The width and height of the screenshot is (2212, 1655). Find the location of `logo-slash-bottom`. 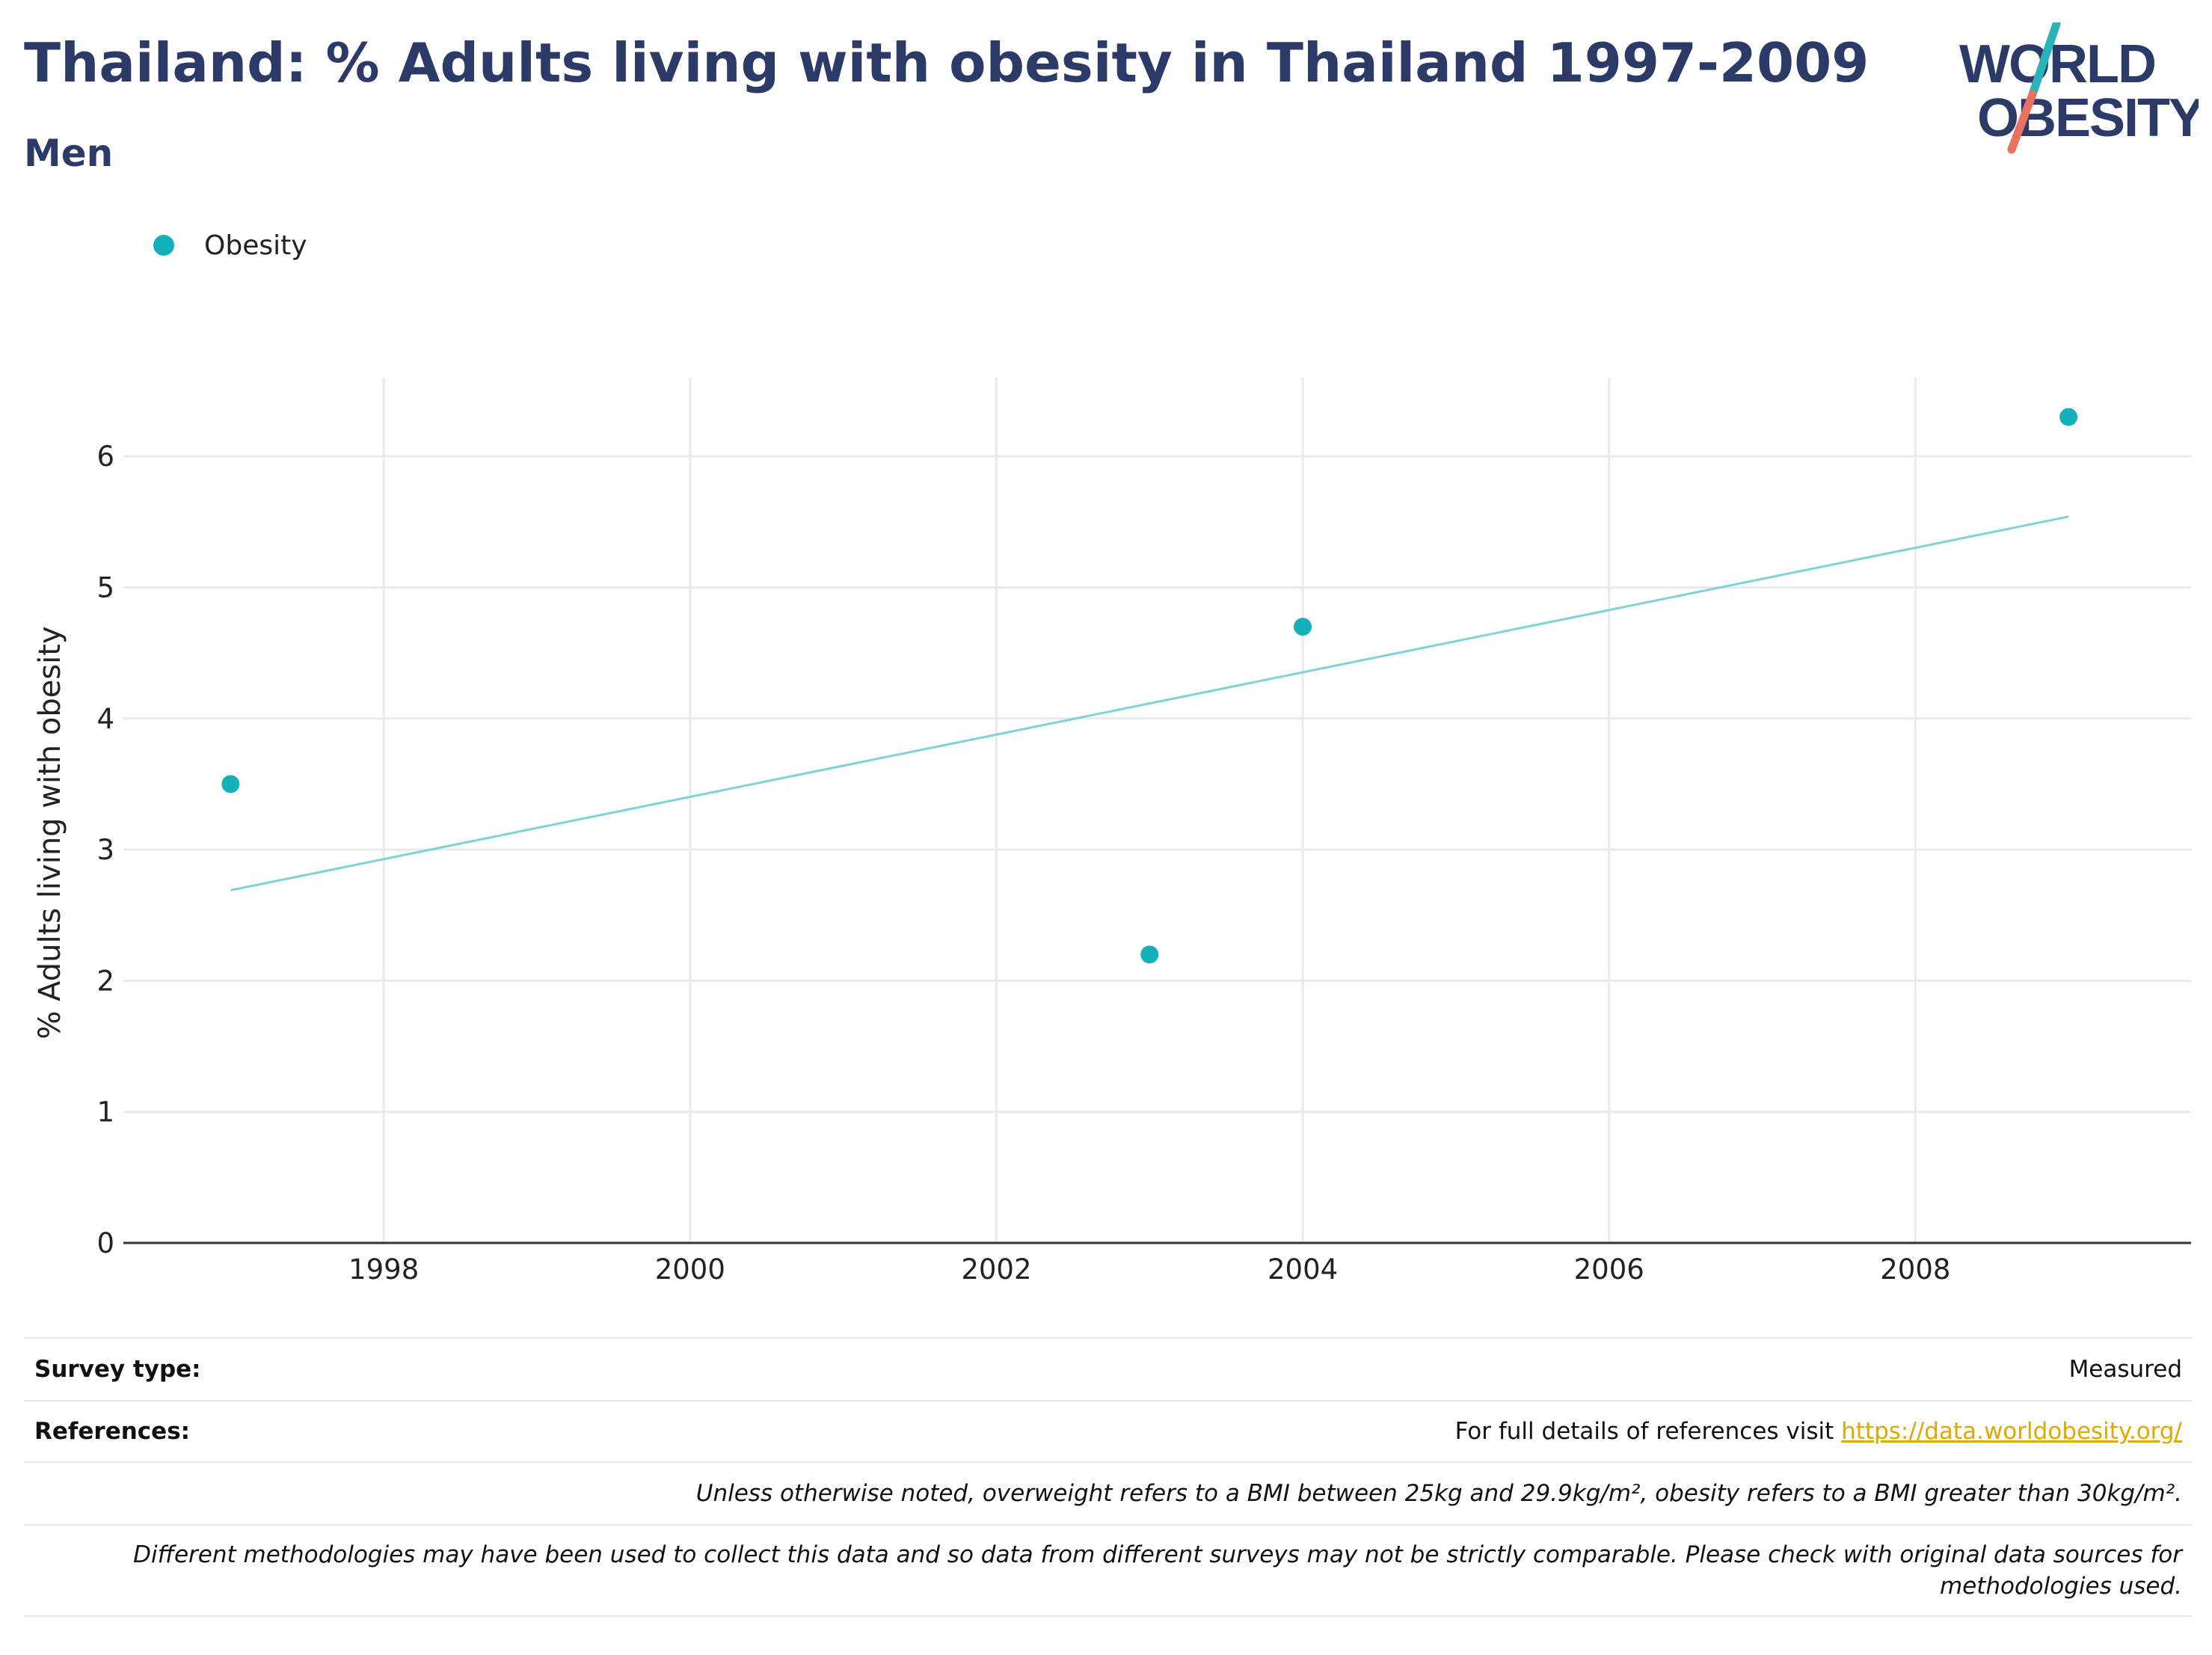

logo-slash-bottom is located at coordinates (2022, 122).